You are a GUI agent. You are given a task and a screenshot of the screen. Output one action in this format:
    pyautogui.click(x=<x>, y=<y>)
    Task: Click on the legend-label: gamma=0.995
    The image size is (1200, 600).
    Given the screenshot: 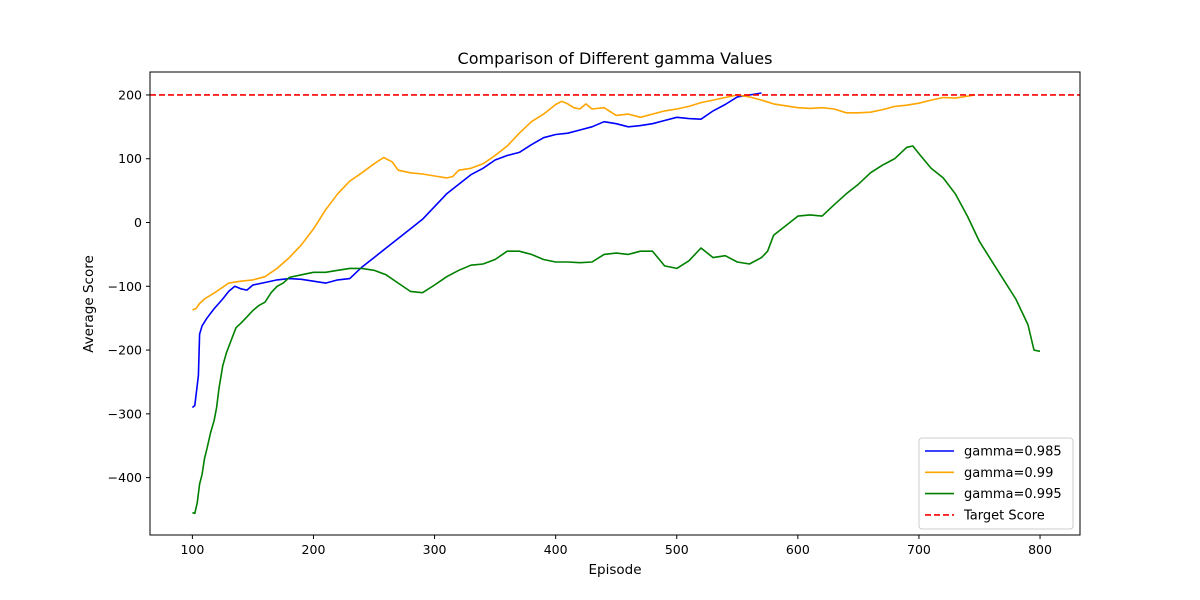 What is the action you would take?
    pyautogui.click(x=1013, y=494)
    